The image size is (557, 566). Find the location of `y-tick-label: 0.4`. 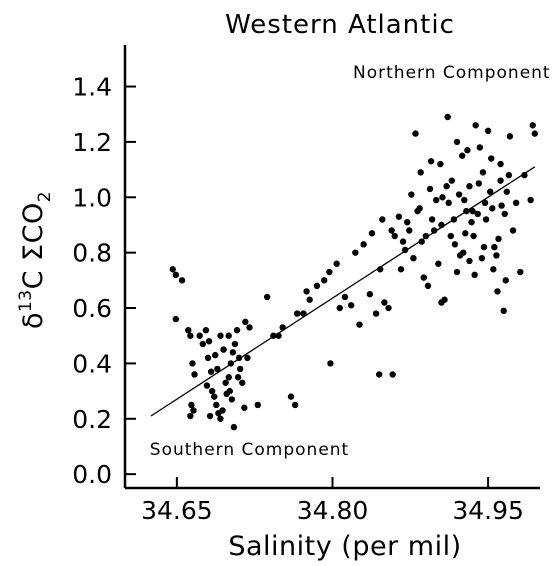

y-tick-label: 0.4 is located at coordinates (92, 363).